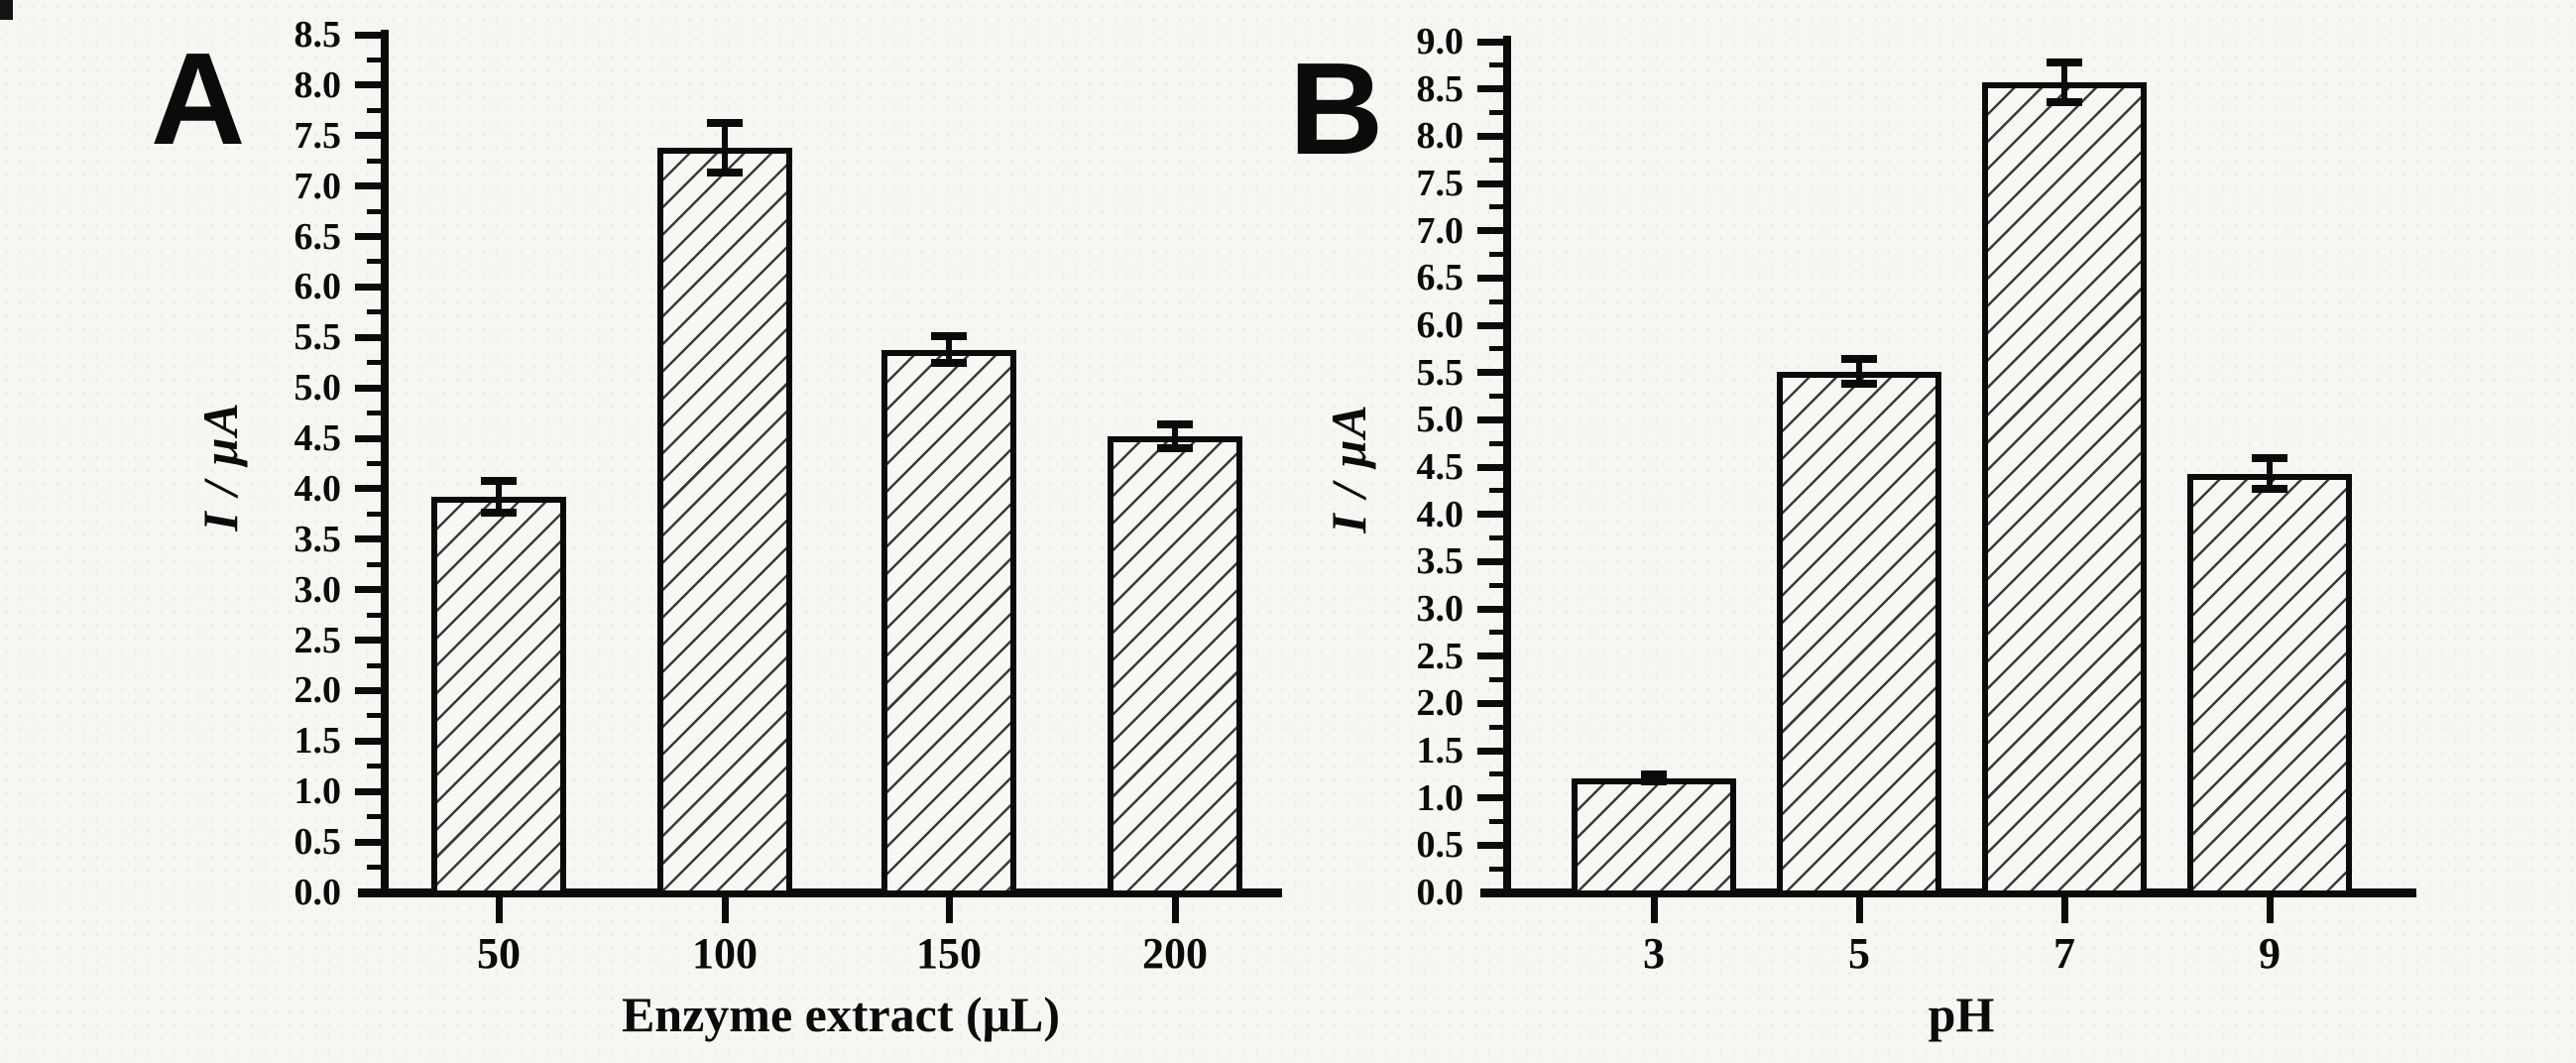 This screenshot has width=2576, height=1063. I want to click on panel-b-y-tick-label: 3.5, so click(1440, 562).